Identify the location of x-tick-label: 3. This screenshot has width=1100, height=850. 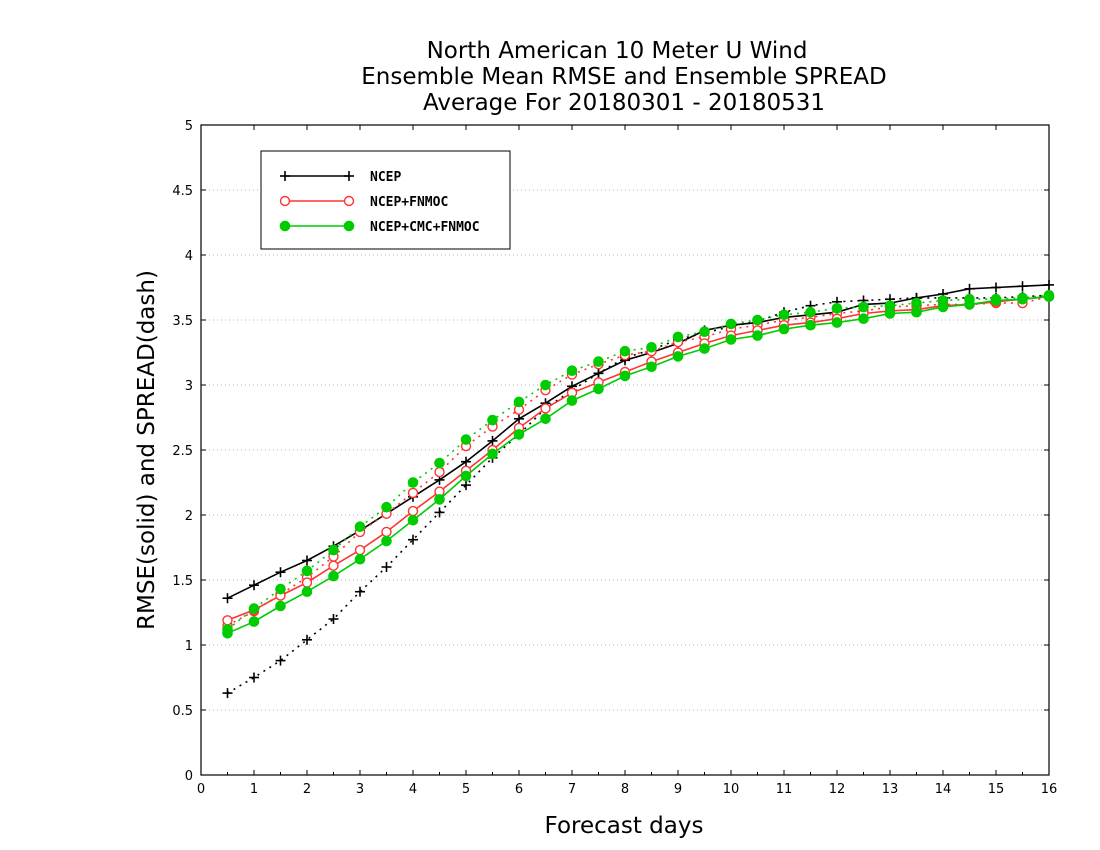
(360, 789).